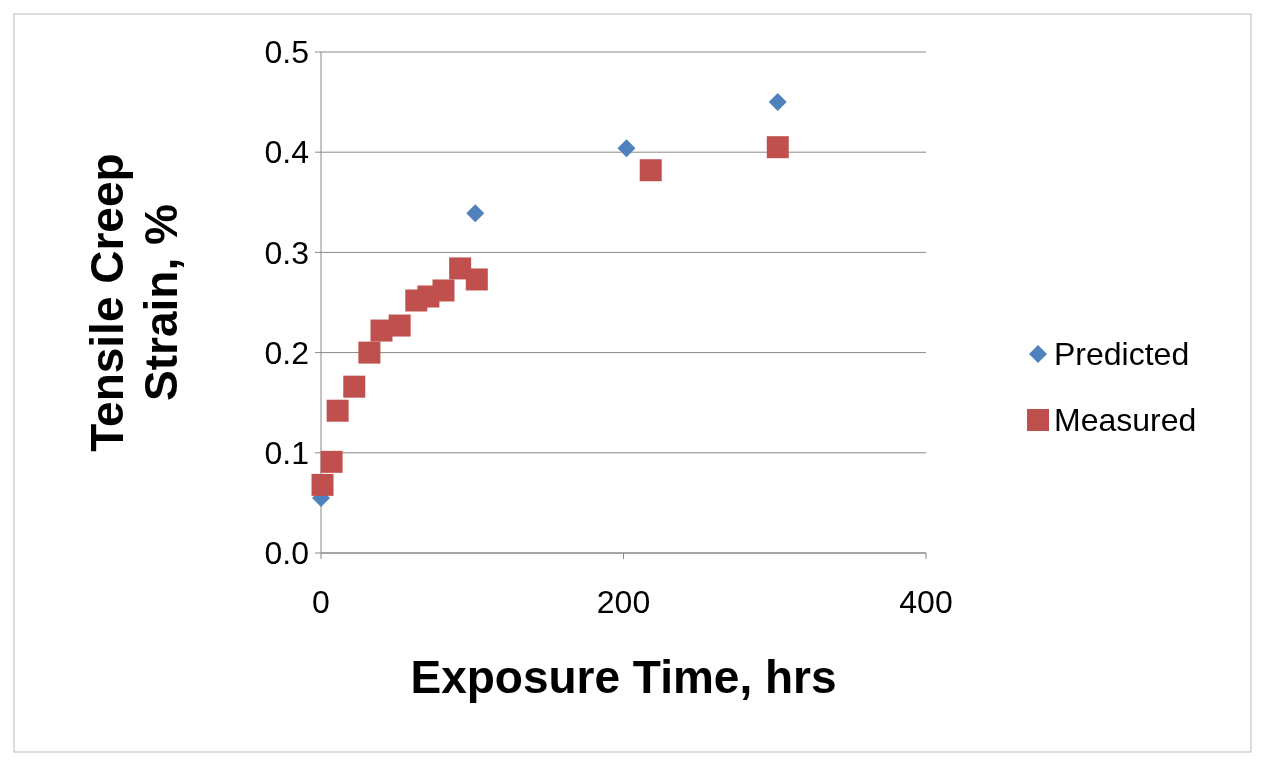 The width and height of the screenshot is (1265, 766). What do you see at coordinates (286, 553) in the screenshot?
I see `y-tick-label: 0.0` at bounding box center [286, 553].